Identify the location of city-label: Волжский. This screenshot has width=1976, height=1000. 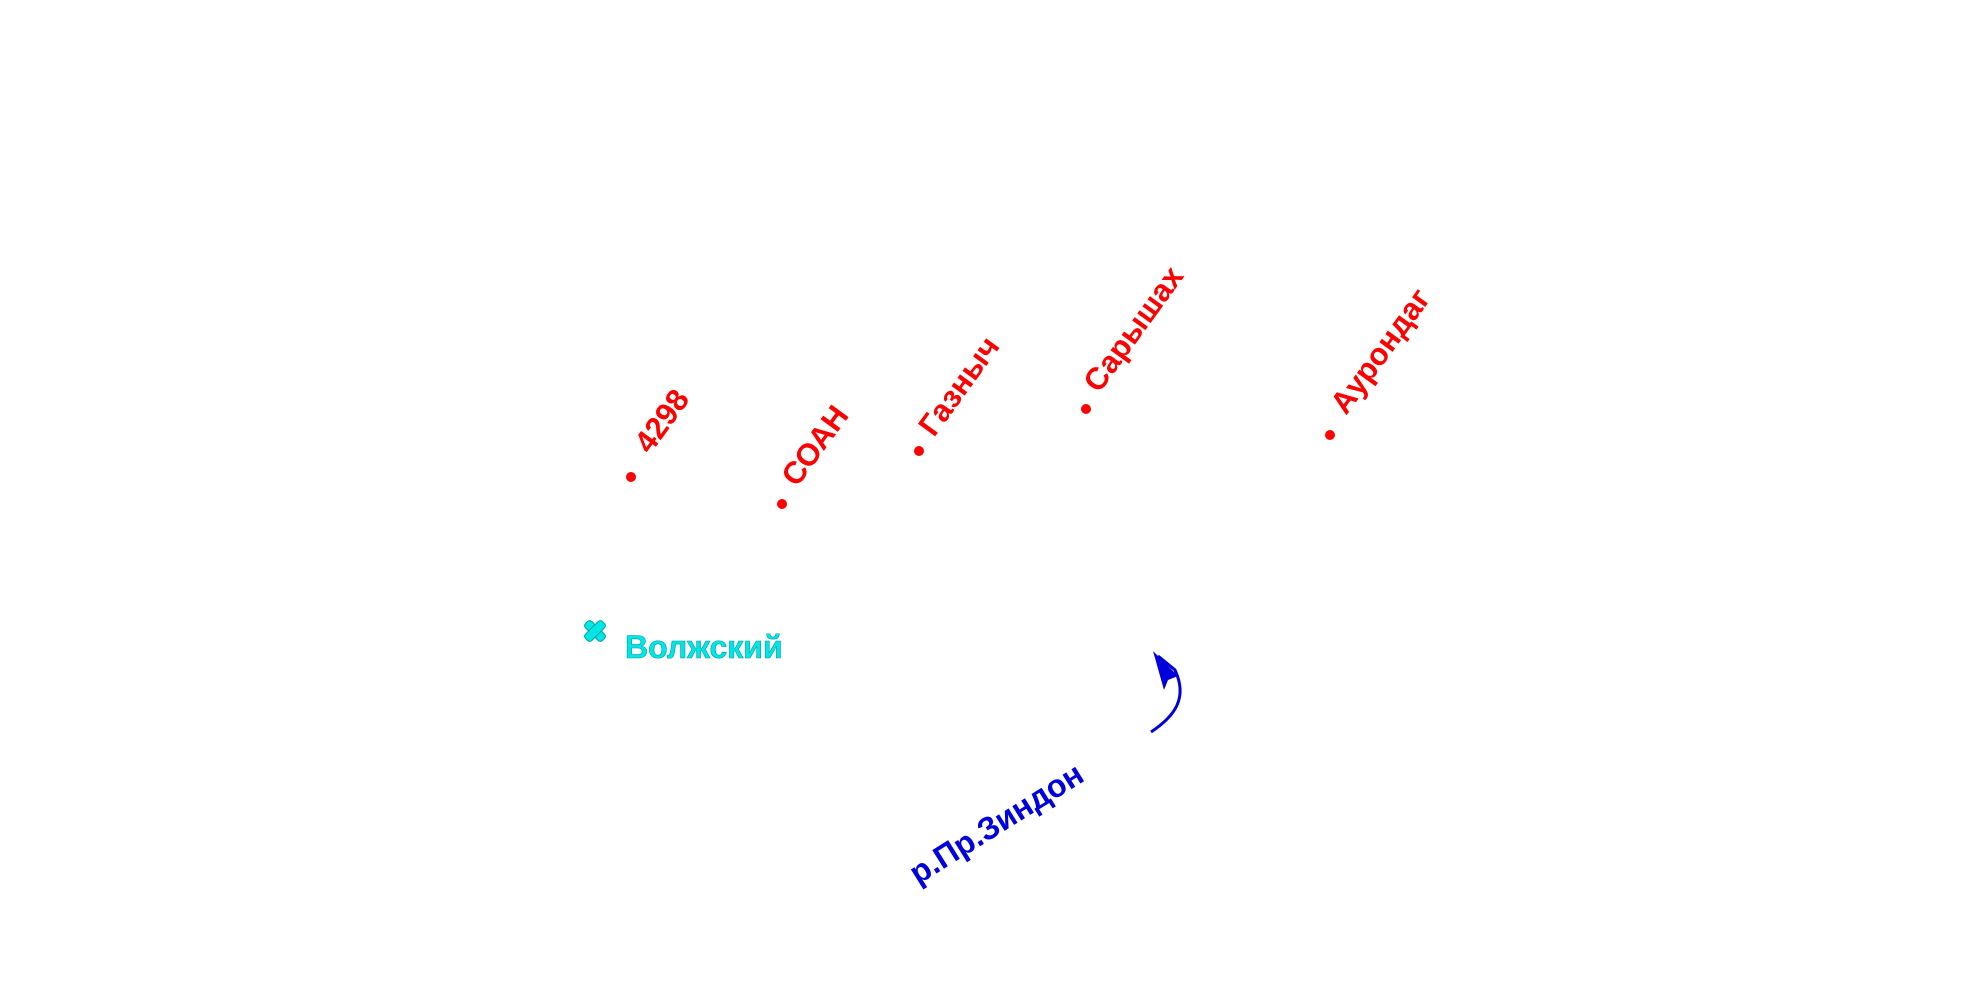
(704, 647).